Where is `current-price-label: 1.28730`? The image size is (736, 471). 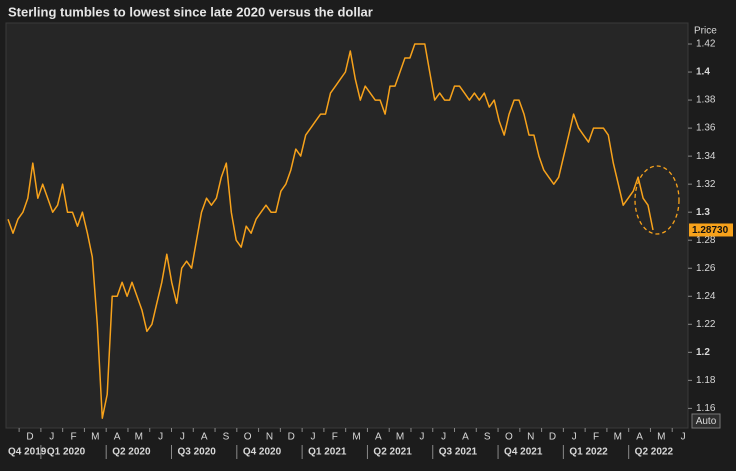
current-price-label: 1.28730 is located at coordinates (710, 230).